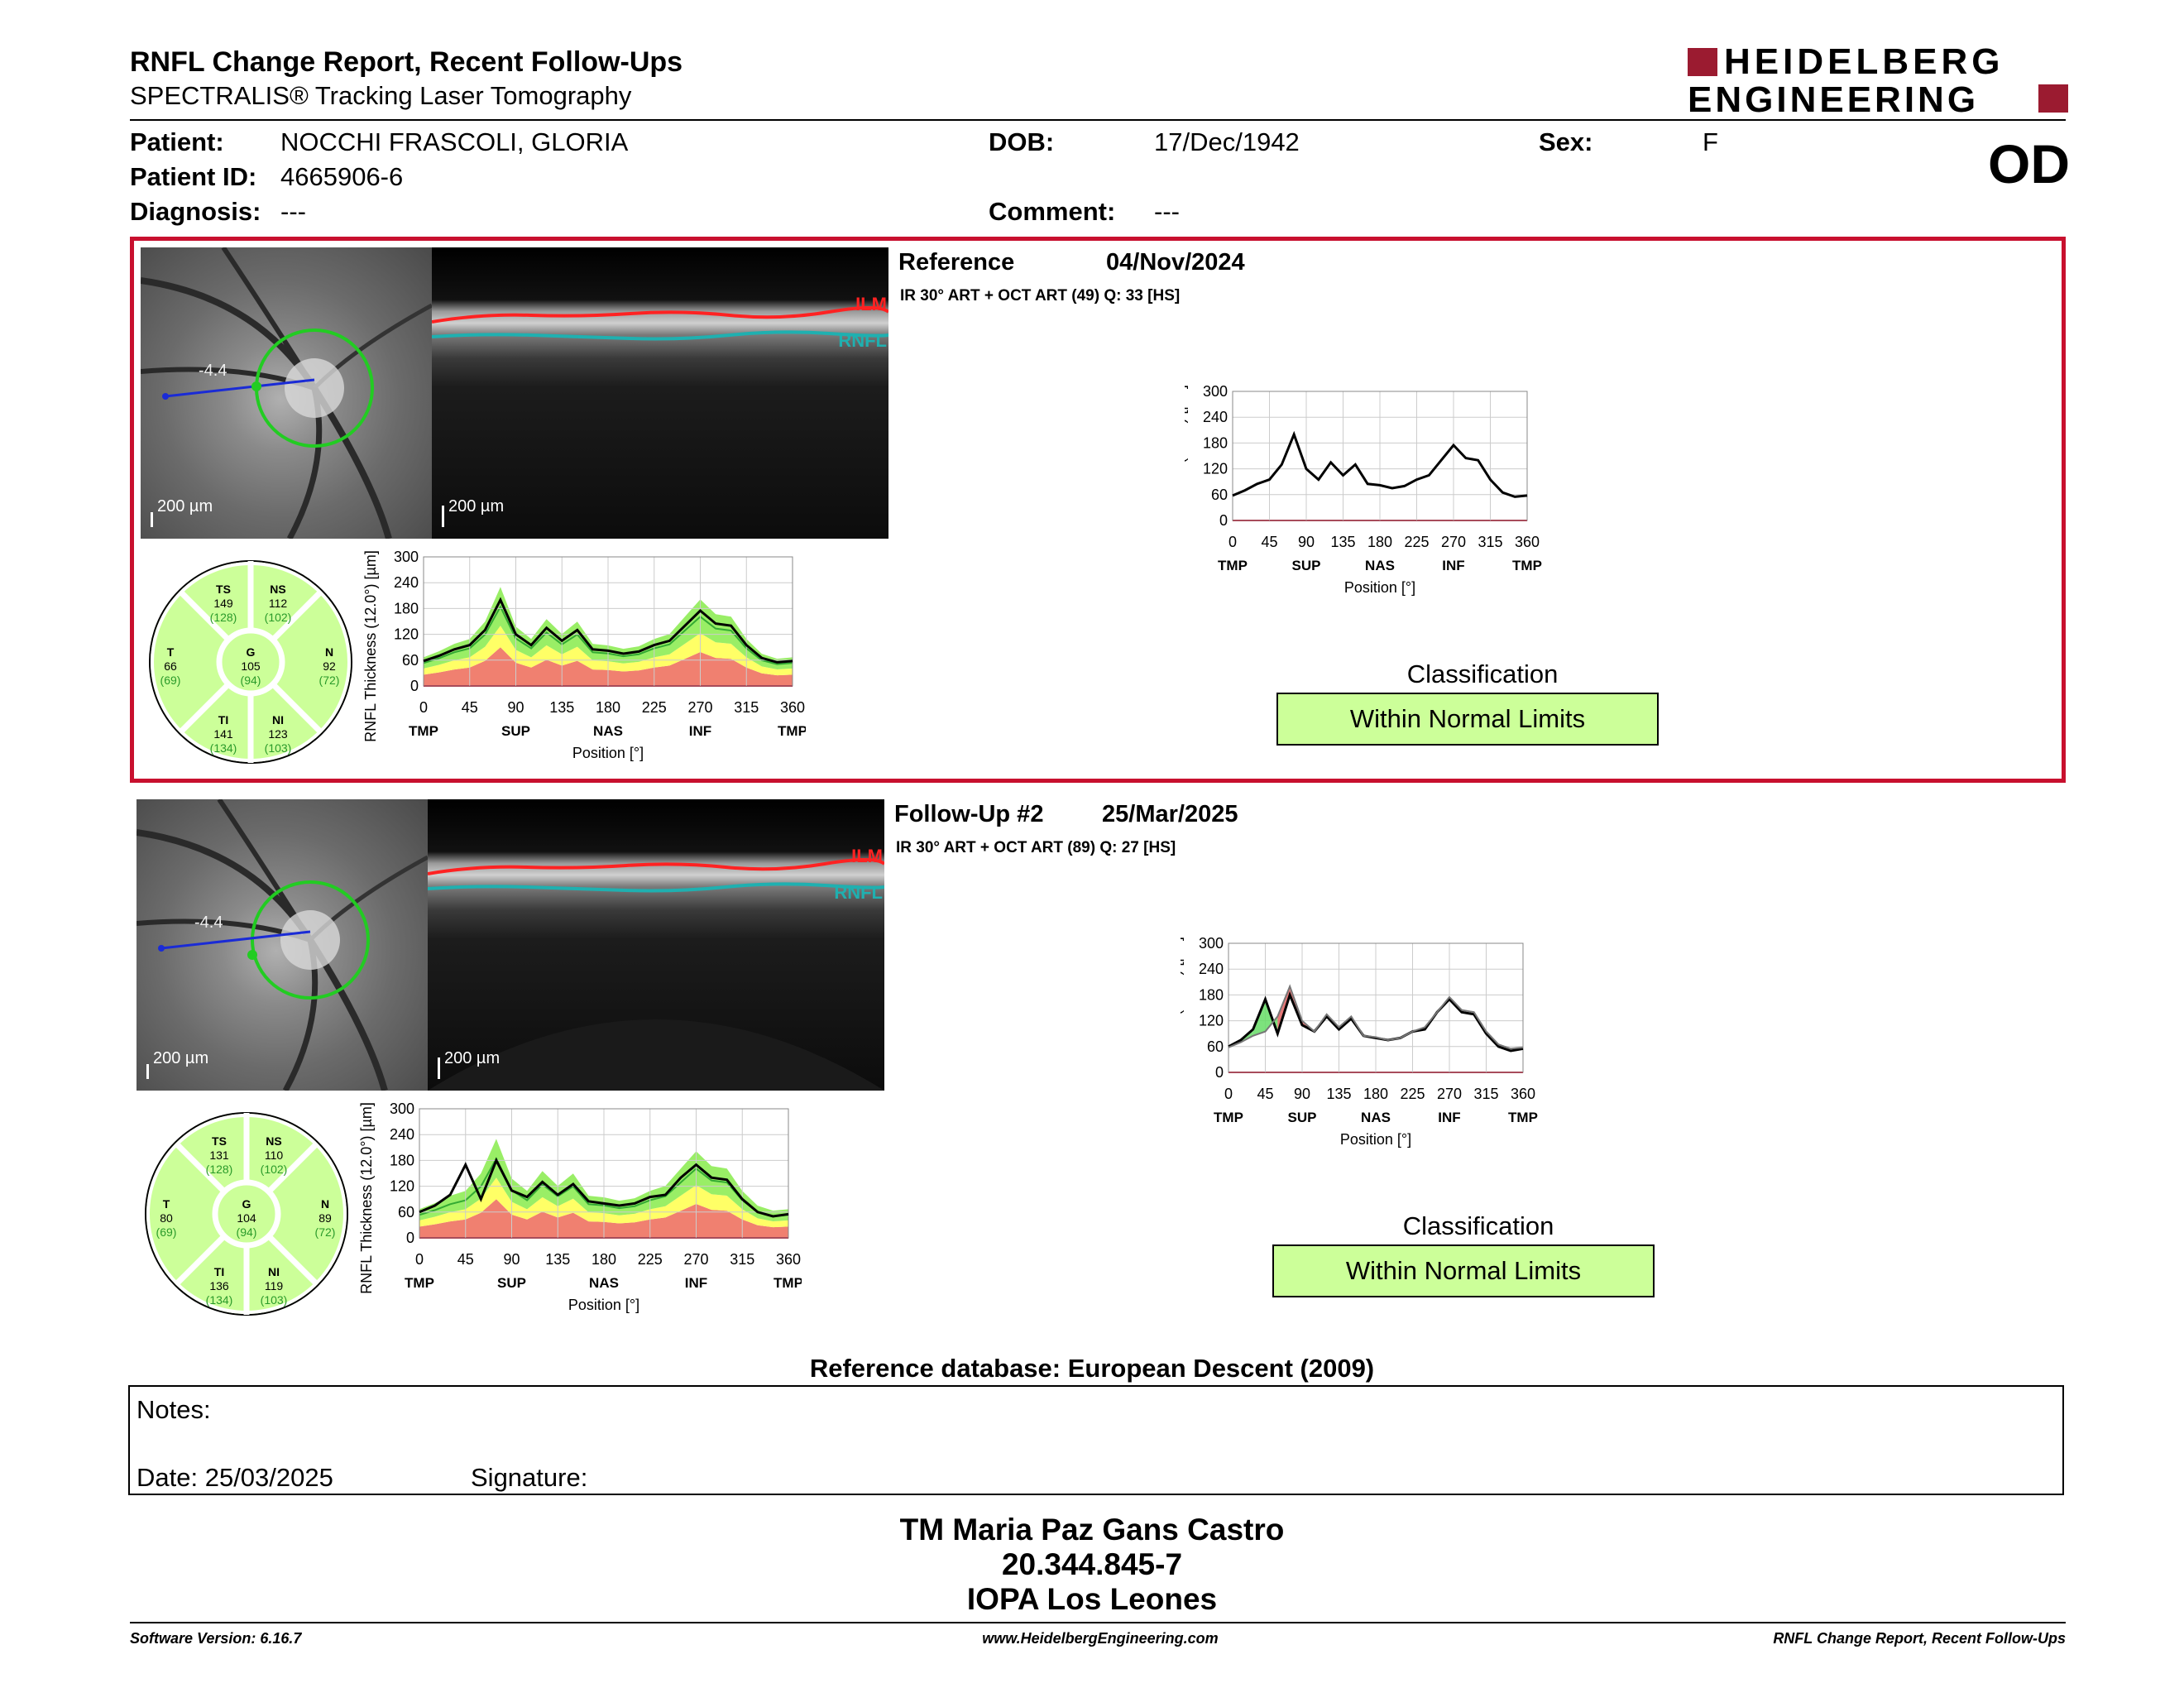 The width and height of the screenshot is (2184, 1688). I want to click on sector-ns-value: 110, so click(274, 1155).